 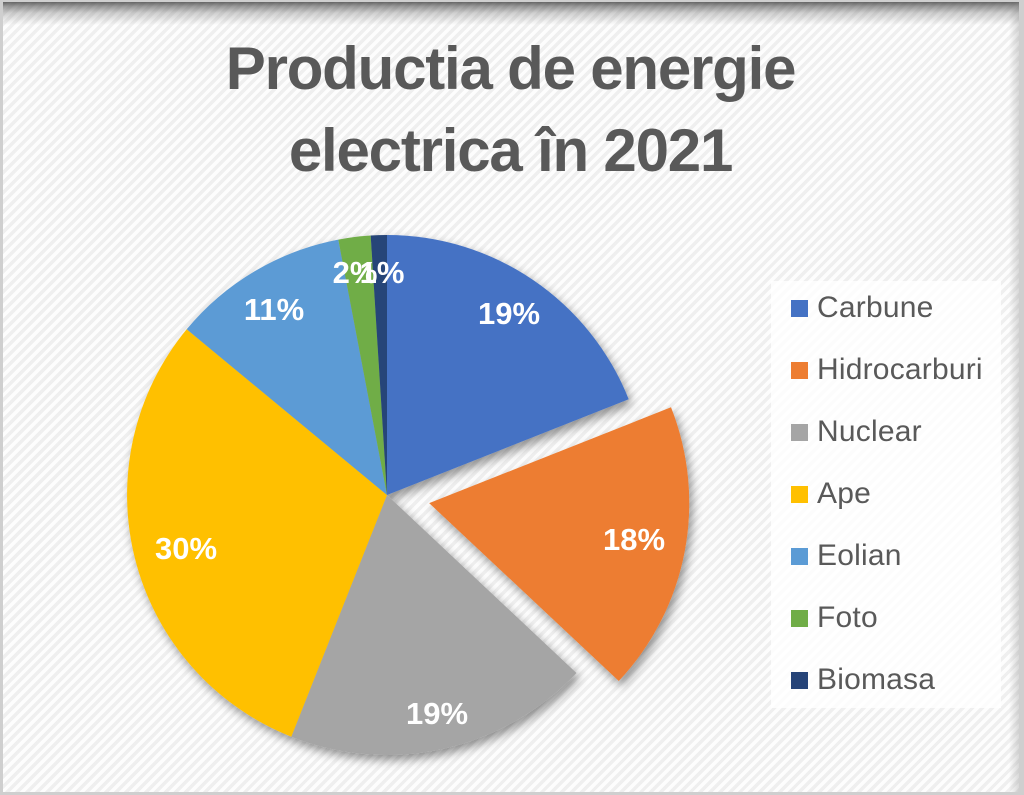 What do you see at coordinates (355, 272) in the screenshot?
I see `svg-text: 2%` at bounding box center [355, 272].